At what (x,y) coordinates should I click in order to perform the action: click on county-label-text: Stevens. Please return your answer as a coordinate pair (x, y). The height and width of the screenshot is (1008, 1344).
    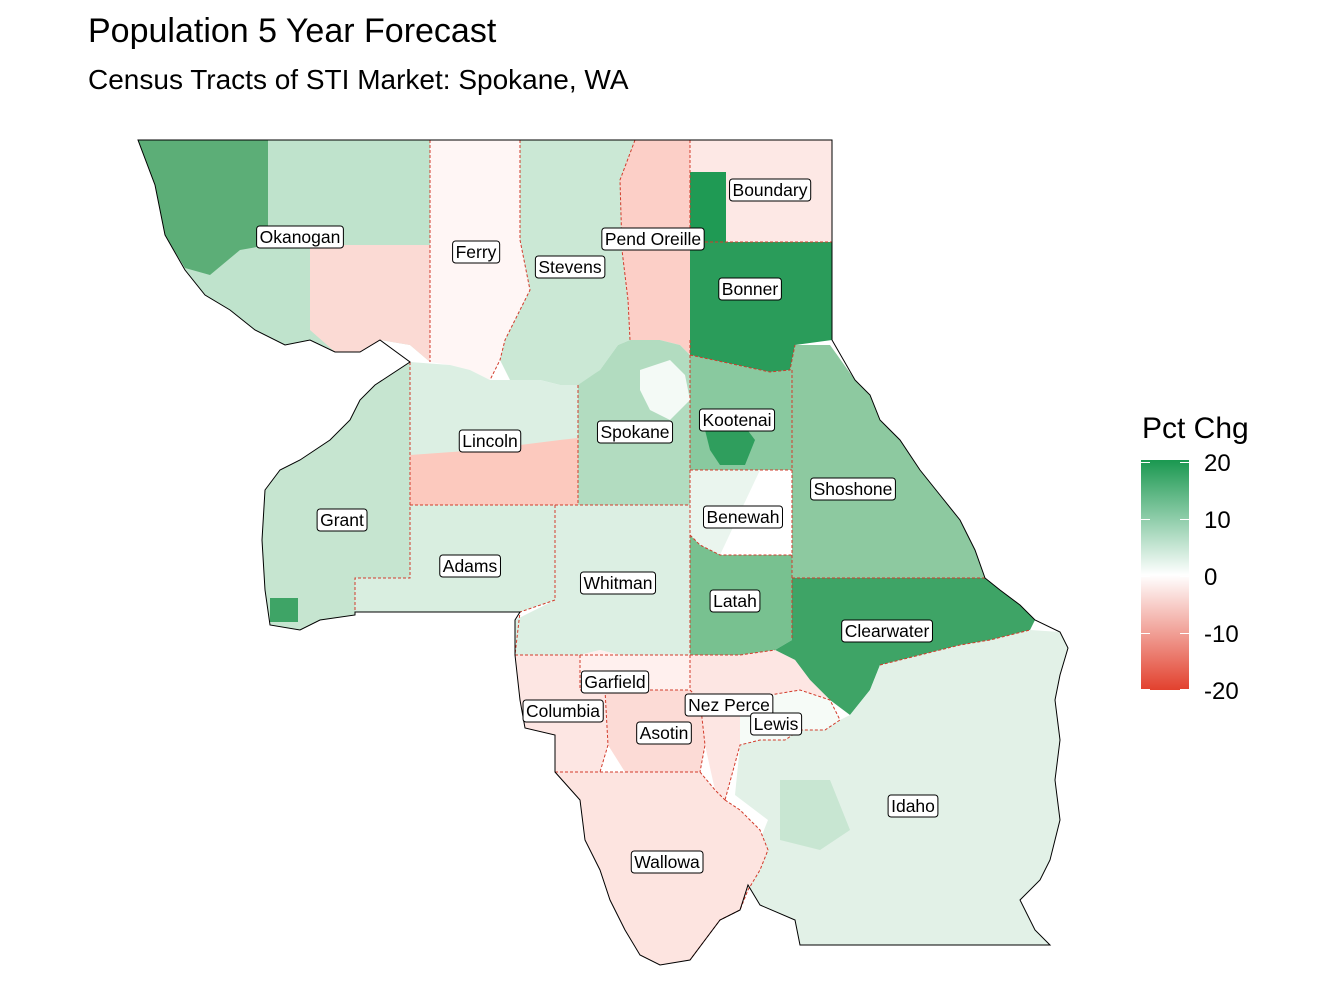
    Looking at the image, I should click on (569, 267).